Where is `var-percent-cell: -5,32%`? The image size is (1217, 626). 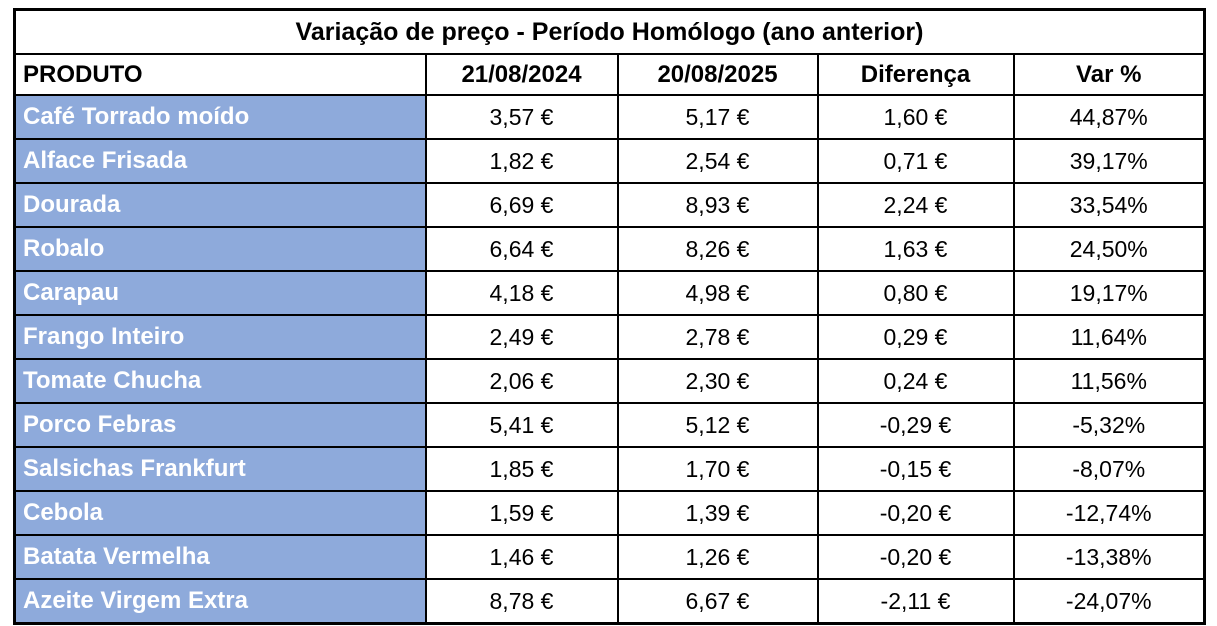
var-percent-cell: -5,32% is located at coordinates (1109, 425).